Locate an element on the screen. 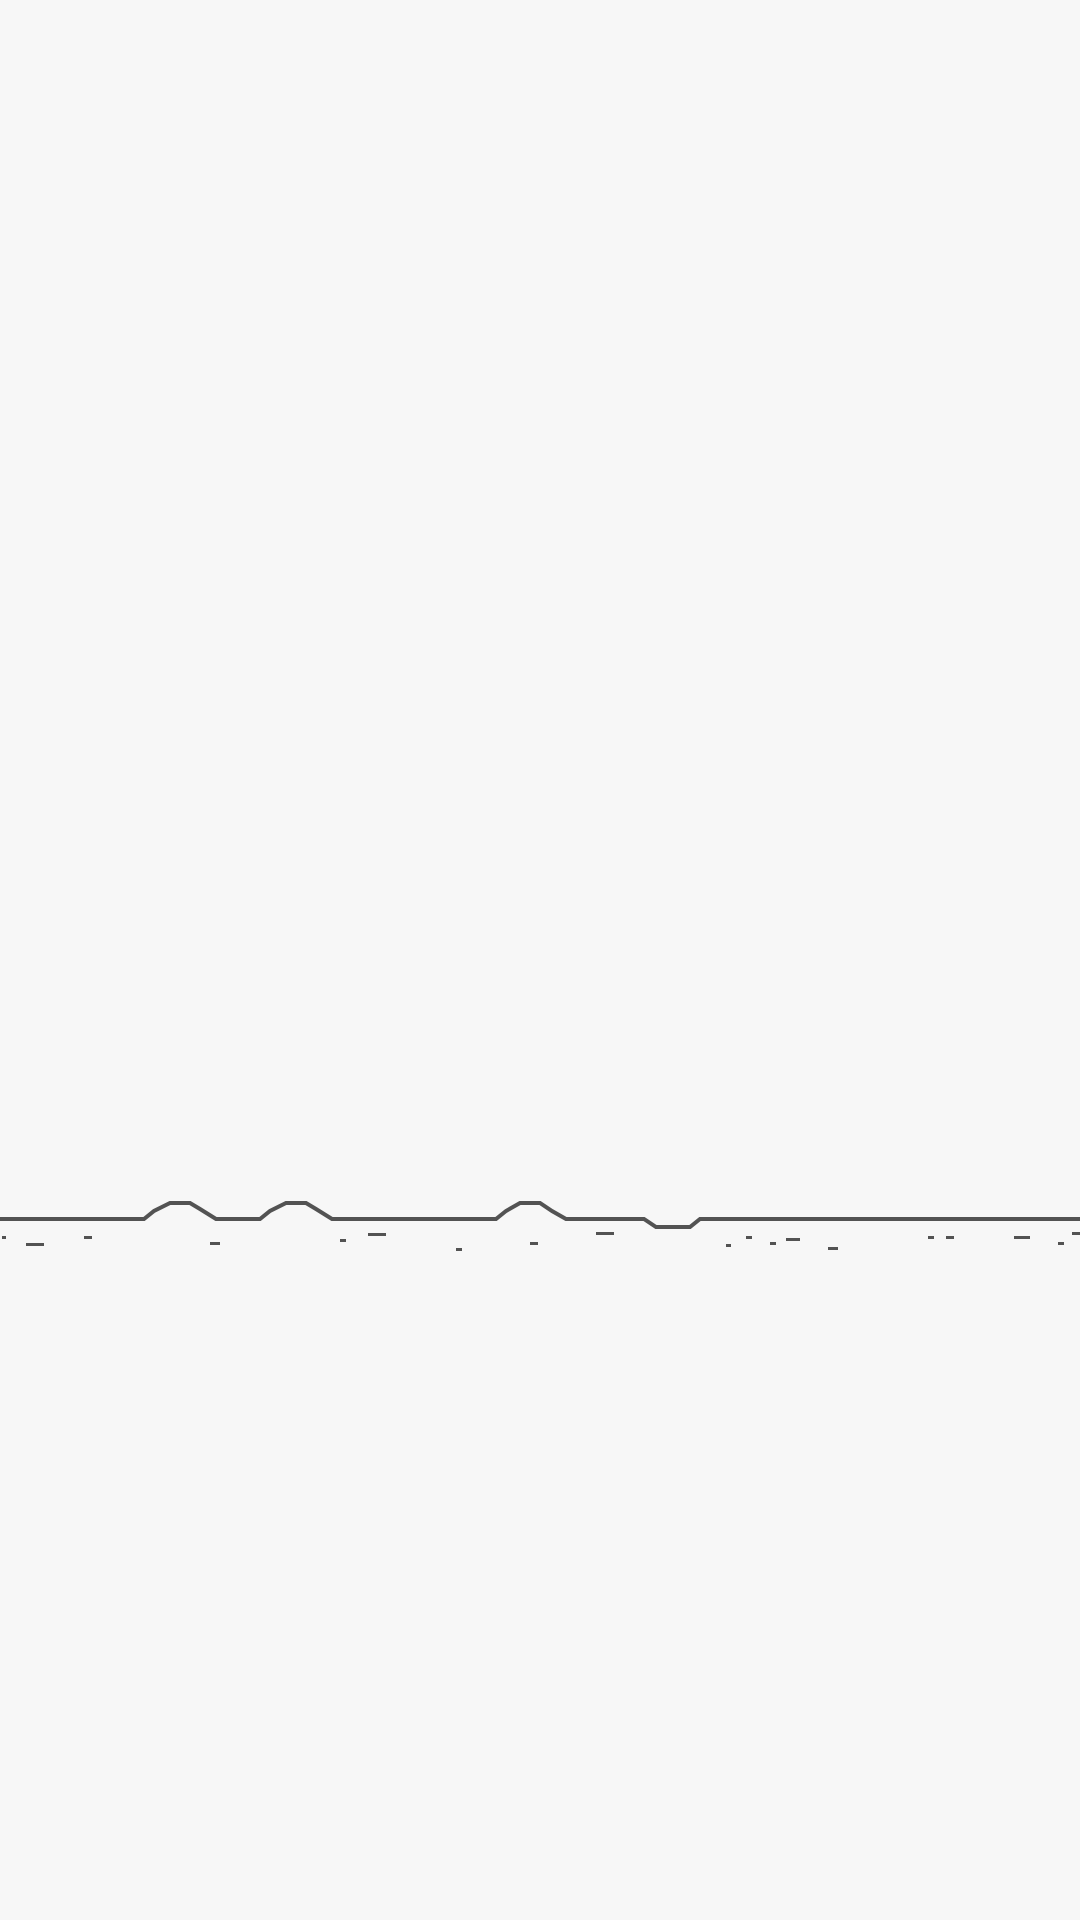 The width and height of the screenshot is (1080, 1920). ground-pebbles is located at coordinates (541, 1241).